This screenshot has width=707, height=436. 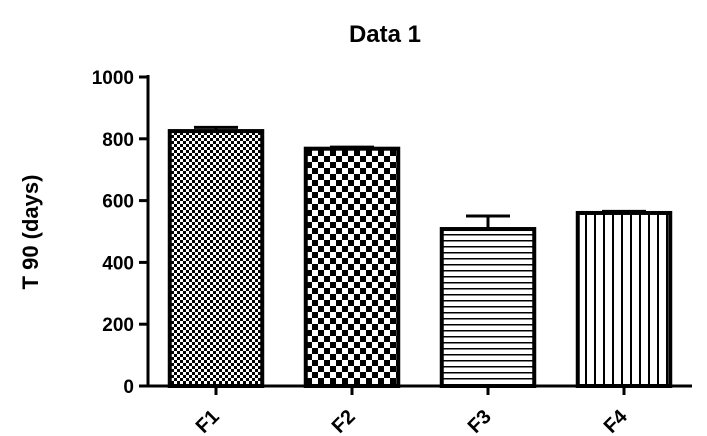 I want to click on y-axis-label: T 90 (days), so click(x=30, y=232).